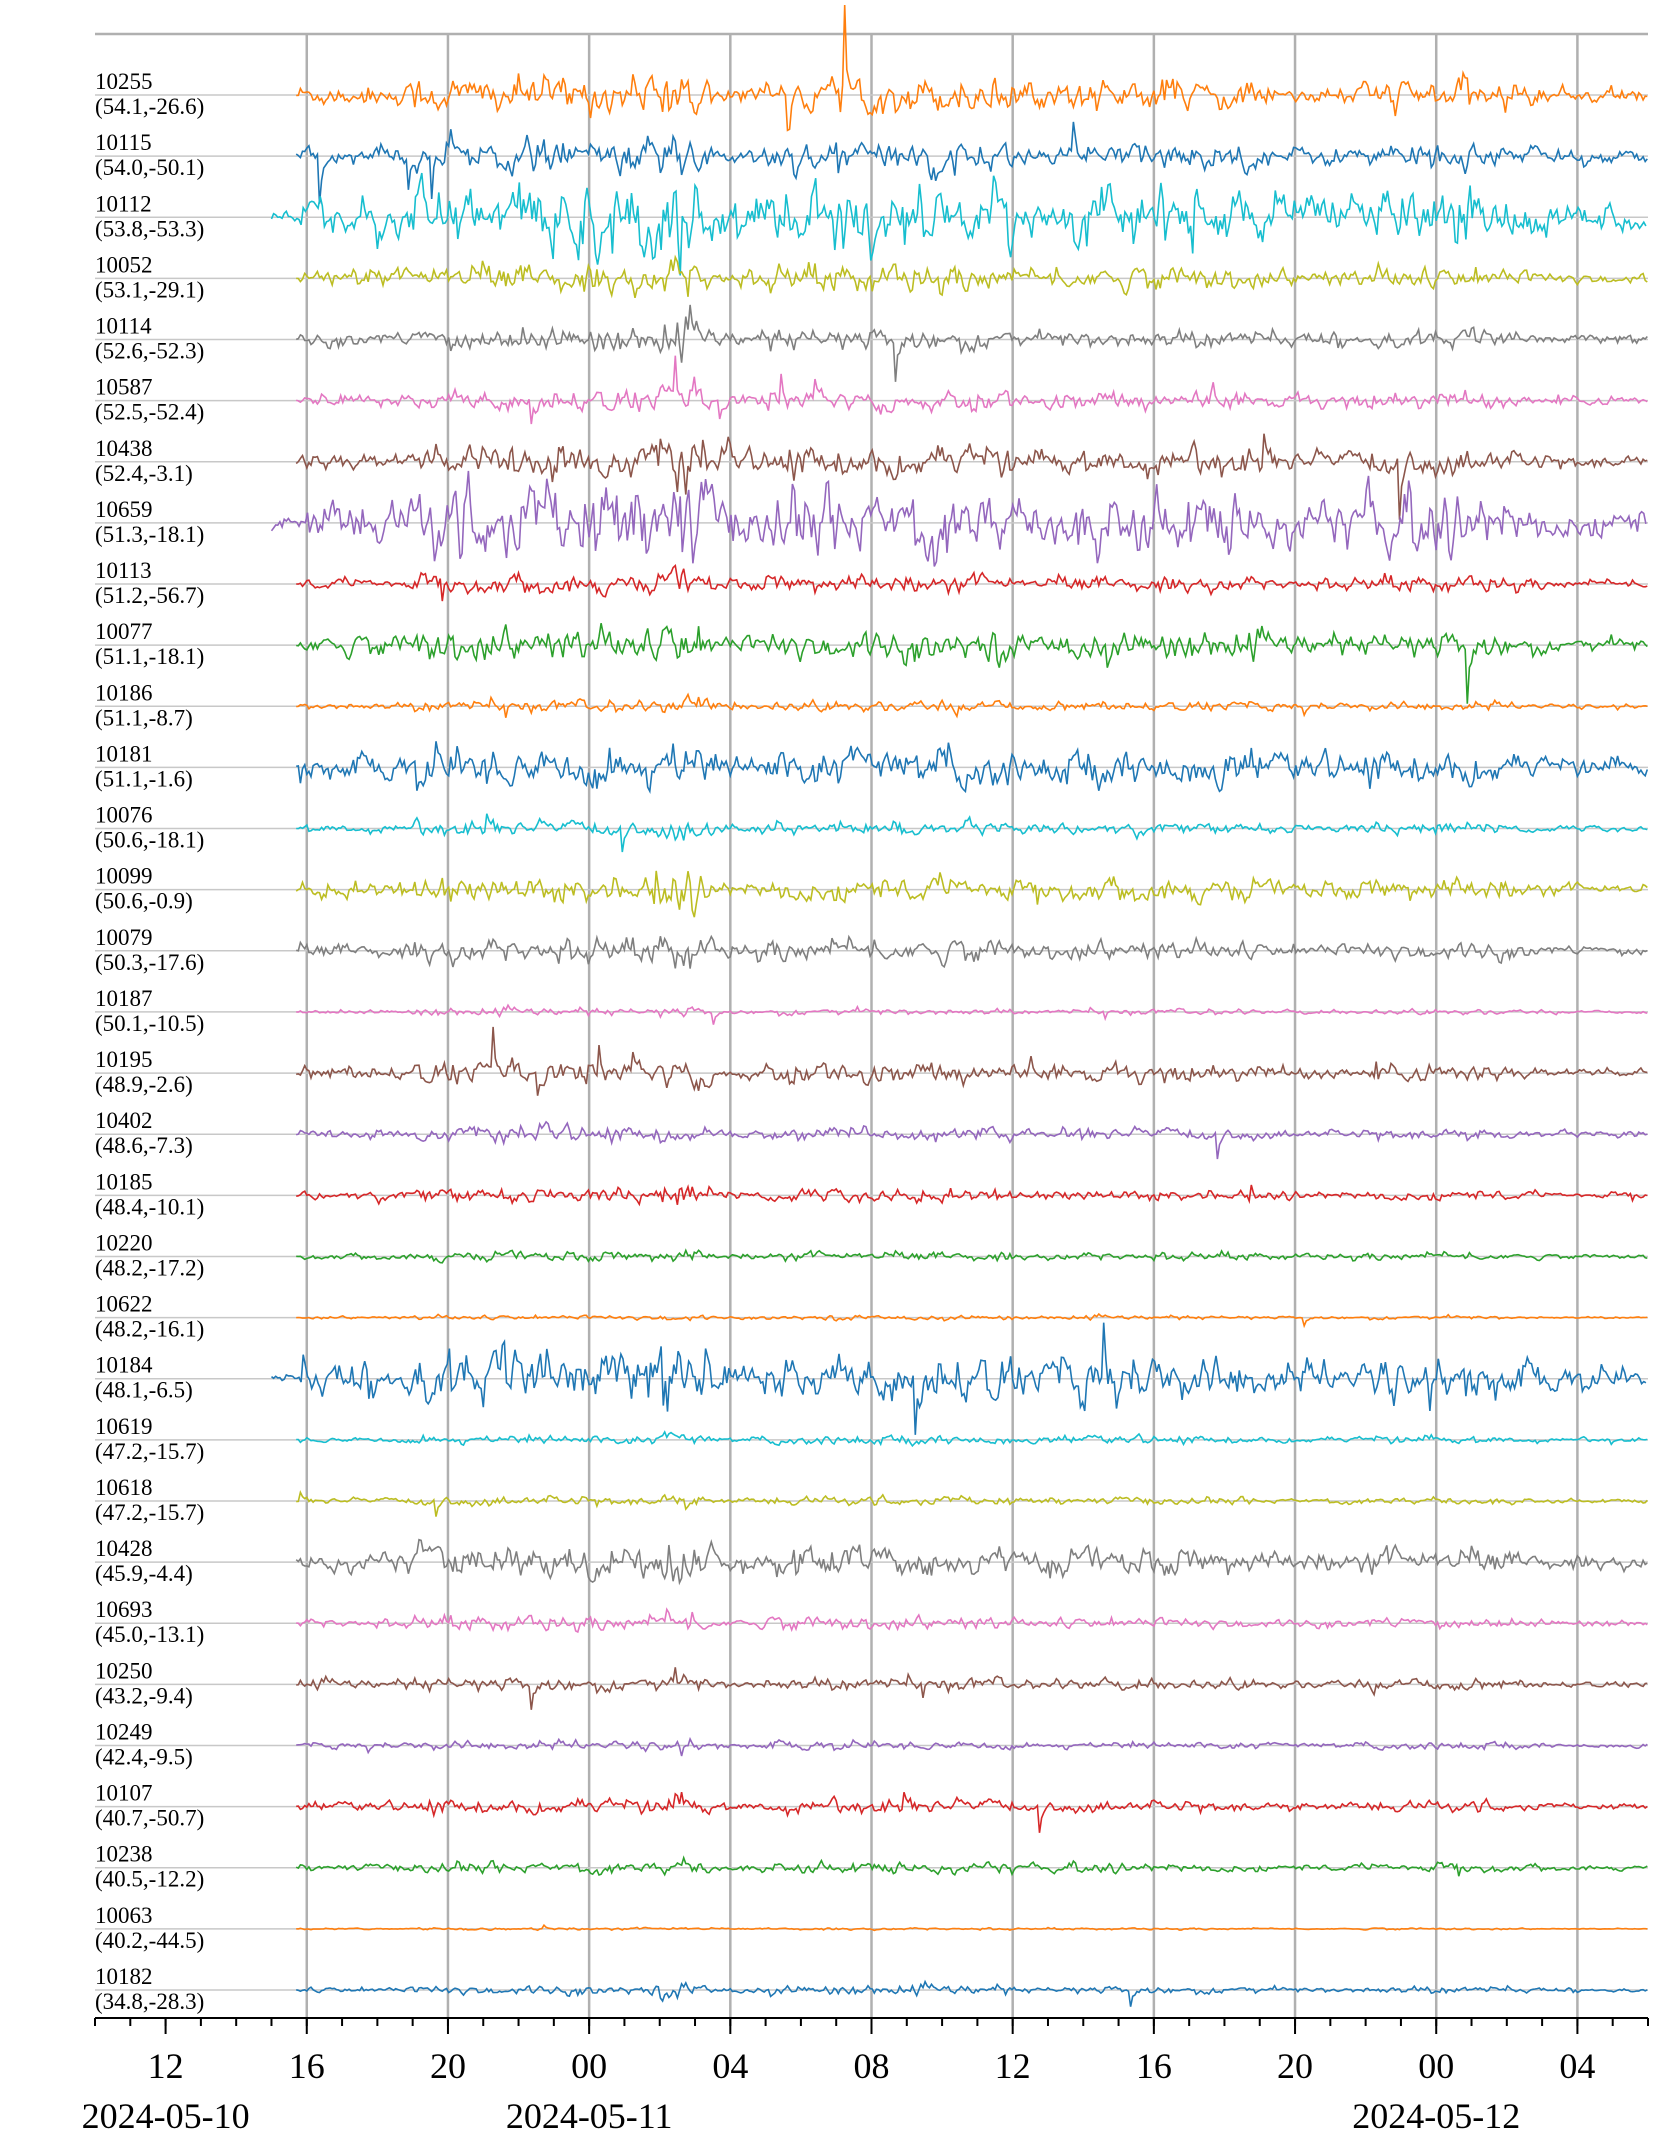 The width and height of the screenshot is (1662, 2145). I want to click on station-coords-label: (51.2,-56.7), so click(149, 595).